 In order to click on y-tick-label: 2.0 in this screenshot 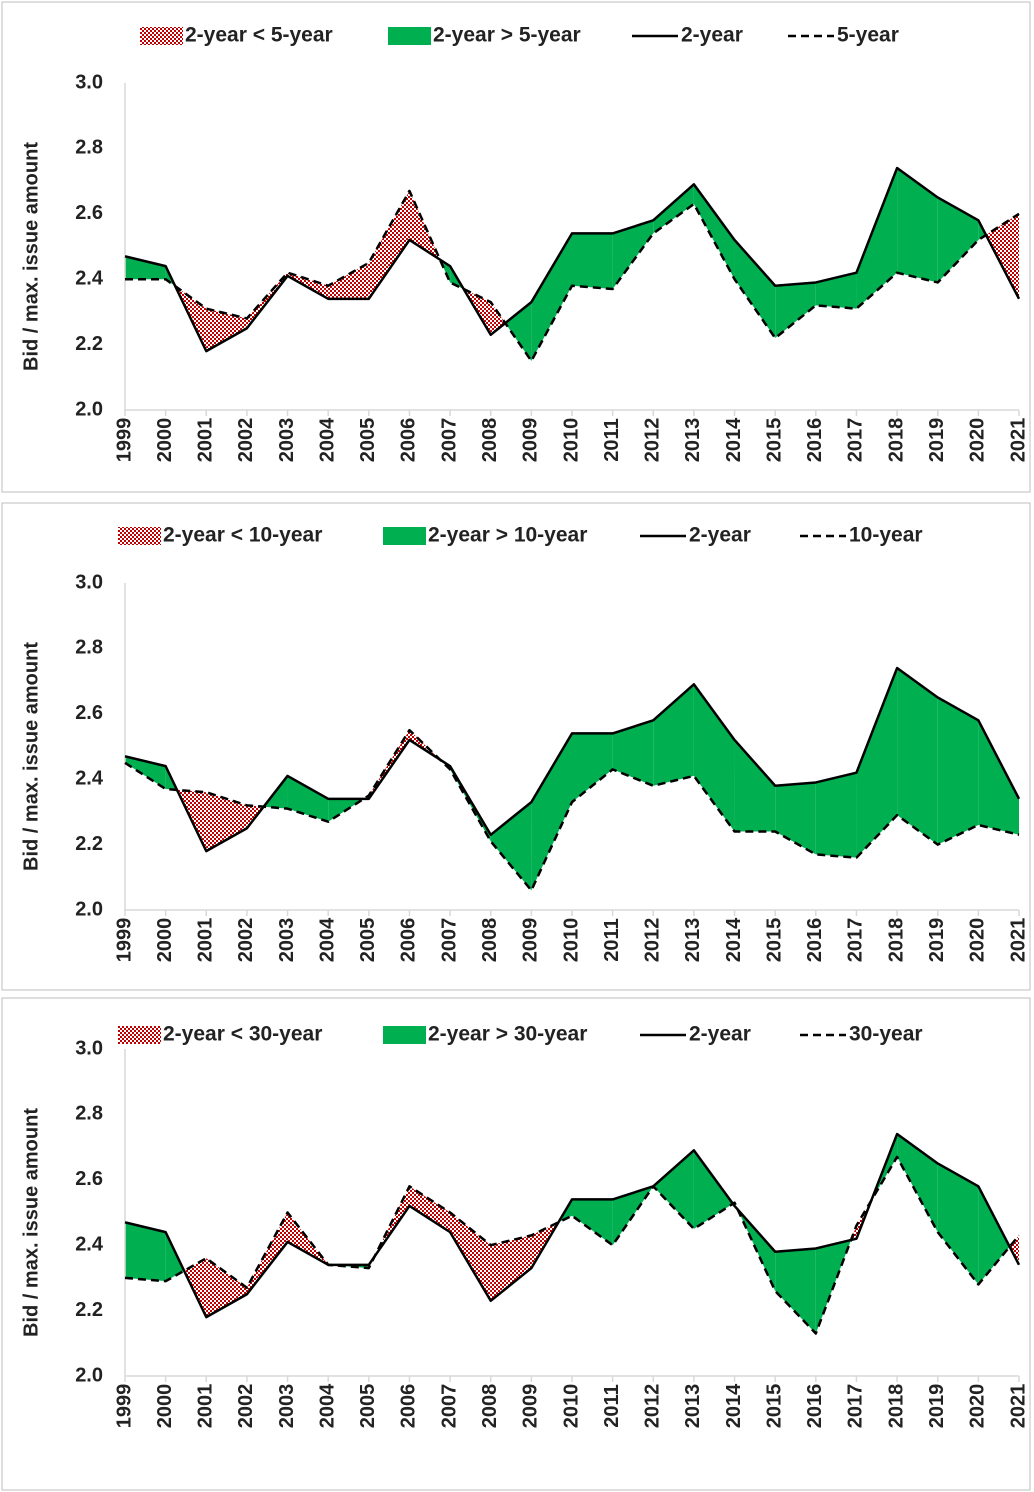, I will do `click(89, 909)`.